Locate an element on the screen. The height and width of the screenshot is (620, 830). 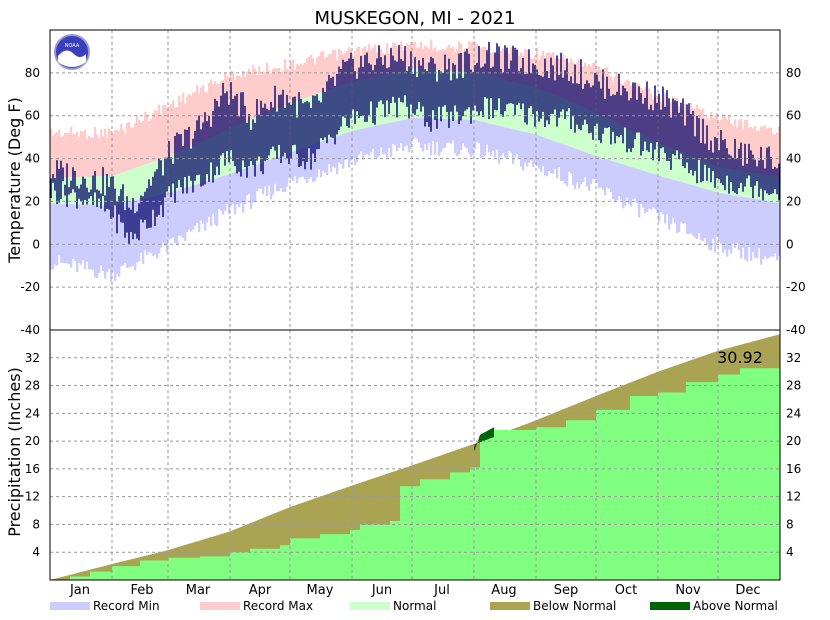
precipitation-tick-right: 20 is located at coordinates (793, 441).